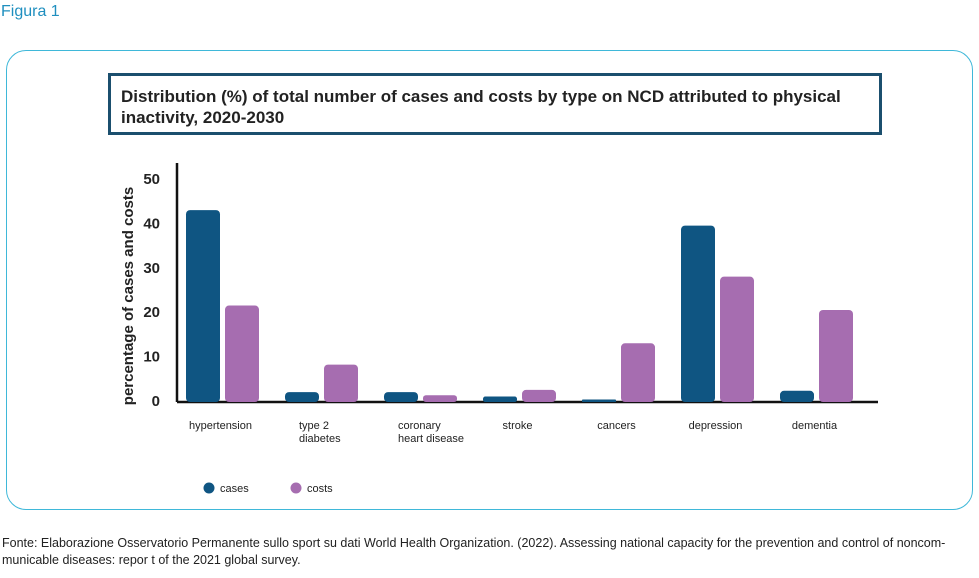  I want to click on legend-label-costs: costs, so click(320, 489).